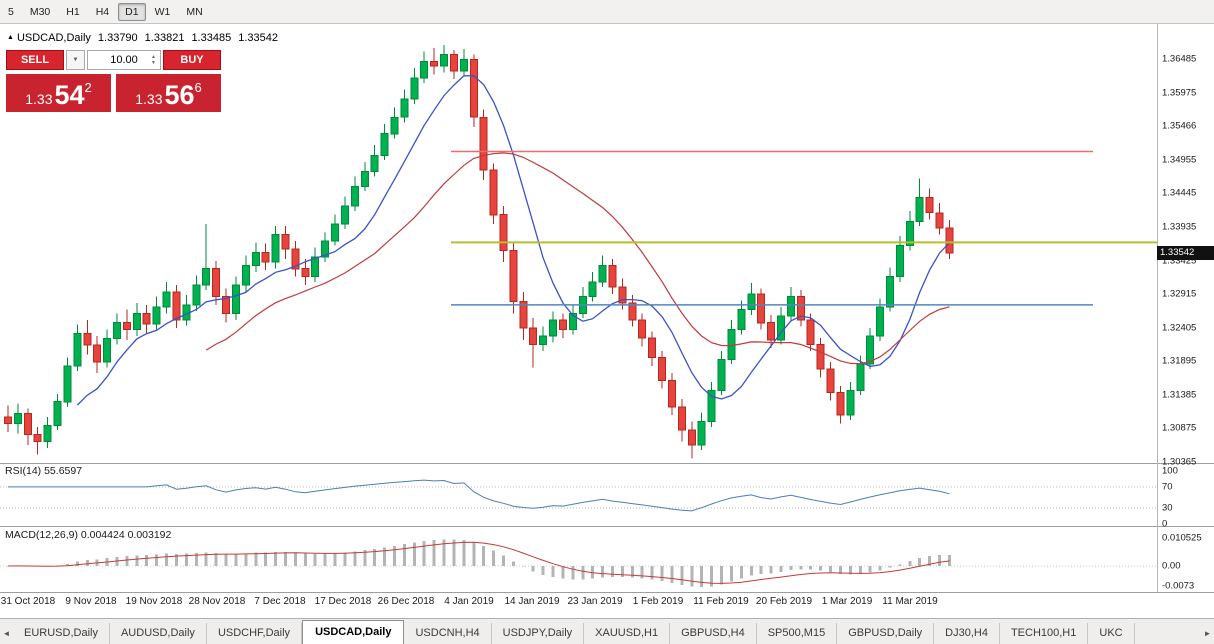 This screenshot has width=1214, height=644. Describe the element at coordinates (149, 99) in the screenshot. I see `buy-price-prefix: 1.33` at that location.